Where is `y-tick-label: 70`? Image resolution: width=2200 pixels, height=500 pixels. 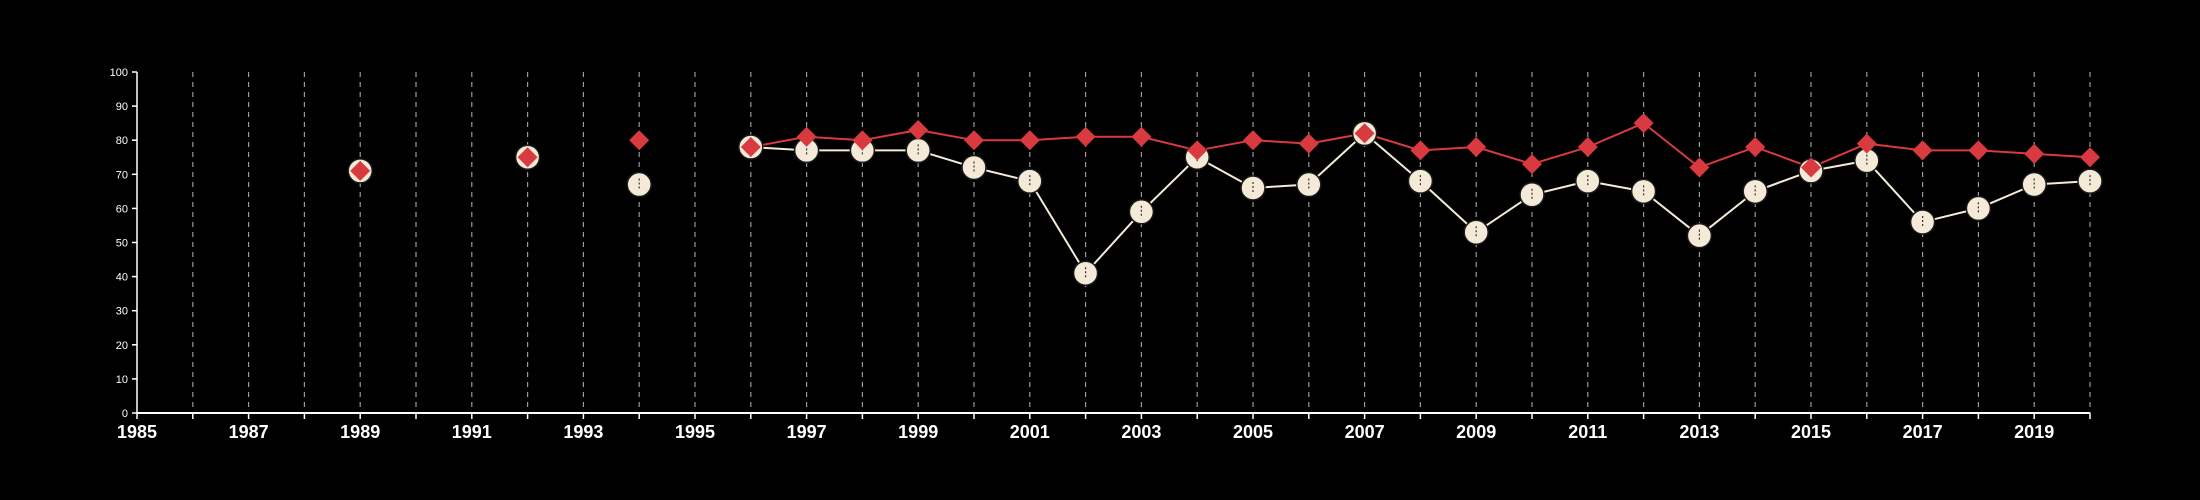 y-tick-label: 70 is located at coordinates (122, 175).